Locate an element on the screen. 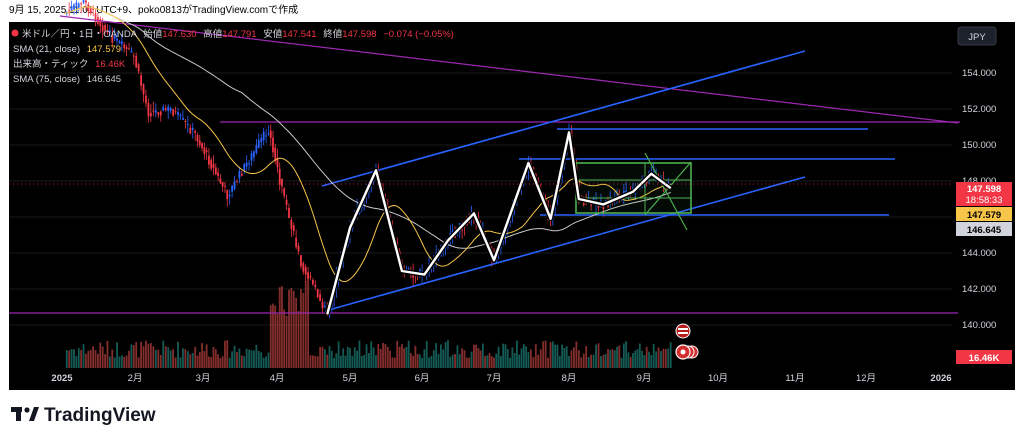 The image size is (1024, 441). tradingview-brand: TradingView is located at coordinates (83, 415).